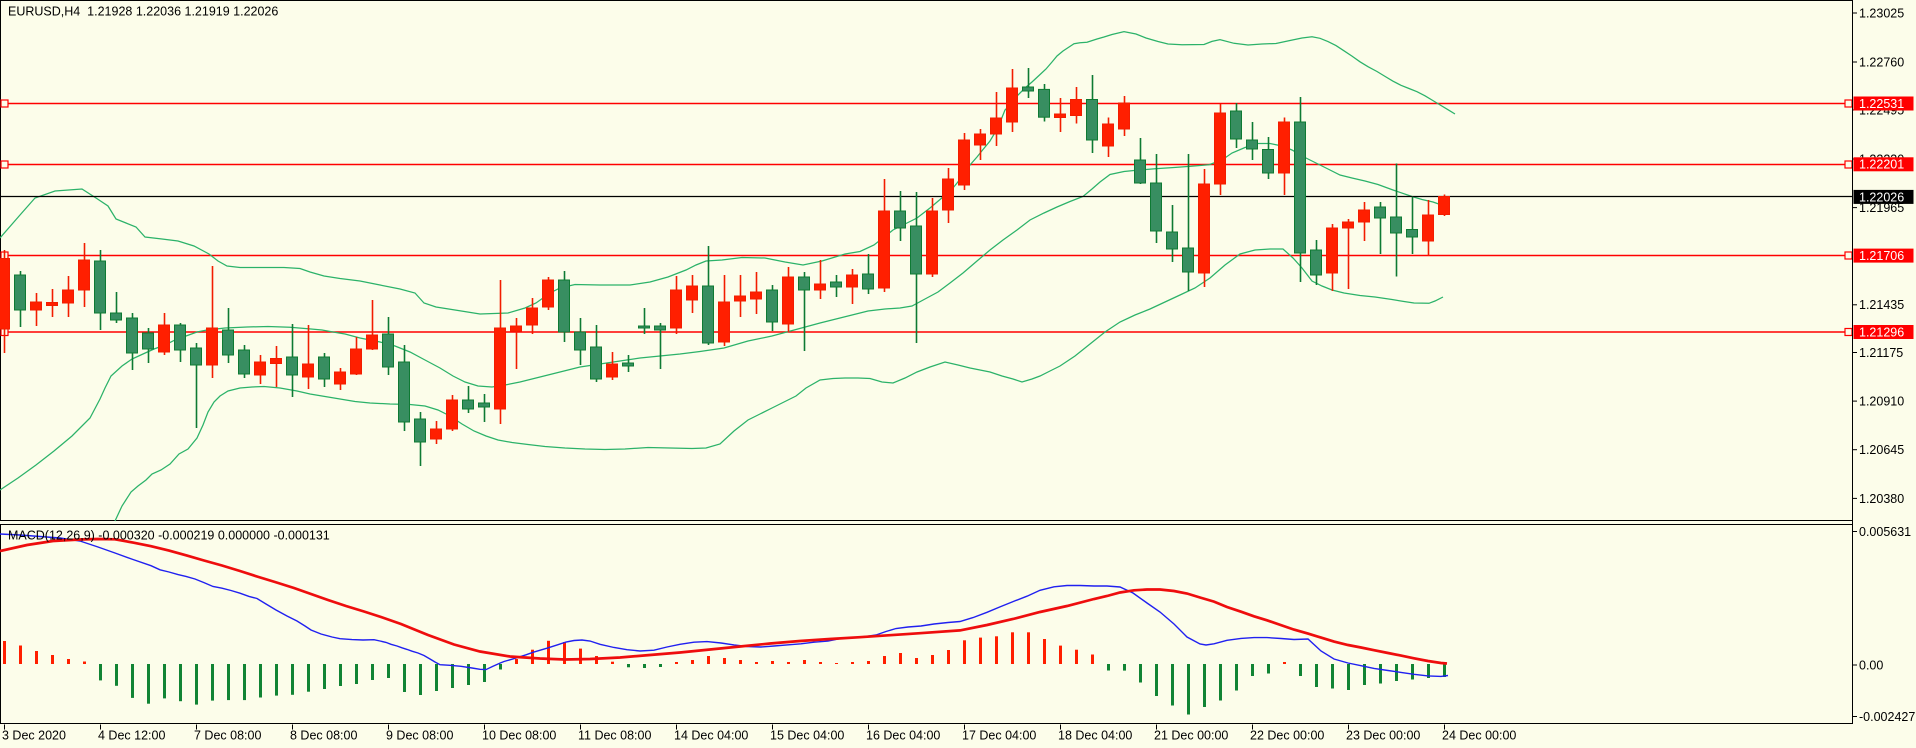  What do you see at coordinates (614, 736) in the screenshot?
I see `svg-text: 11 Dec 08:00` at bounding box center [614, 736].